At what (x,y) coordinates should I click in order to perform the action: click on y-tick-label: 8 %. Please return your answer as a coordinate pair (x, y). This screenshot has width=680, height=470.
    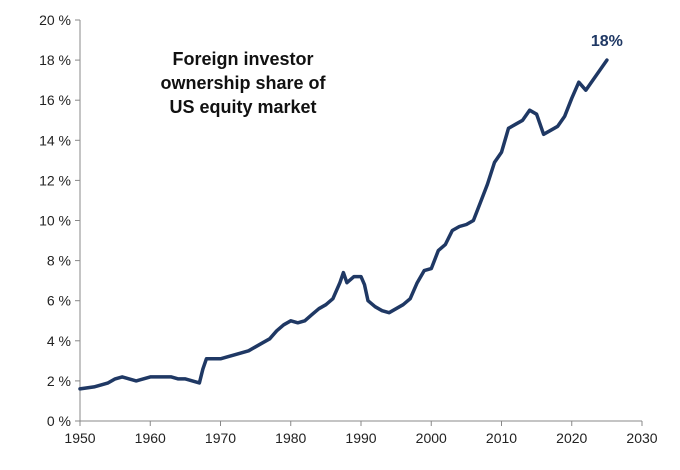
    Looking at the image, I should click on (59, 261).